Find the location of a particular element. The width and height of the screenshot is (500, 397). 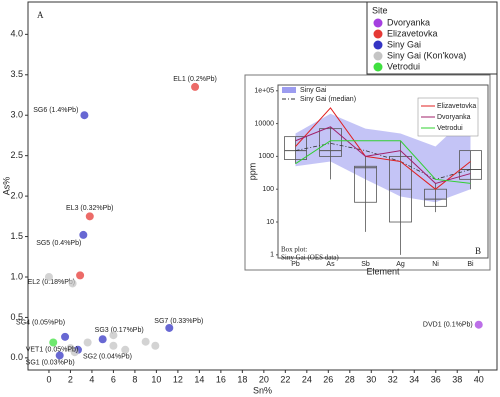

x-tick-label: 12 is located at coordinates (178, 379).